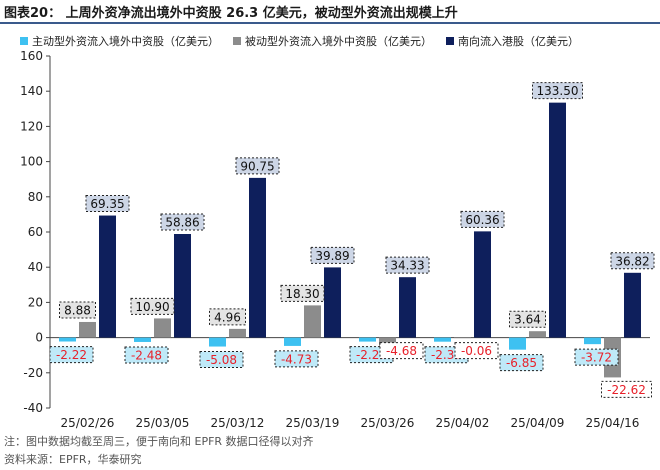  I want to click on x-tick-label: 25/04/09, so click(538, 423).